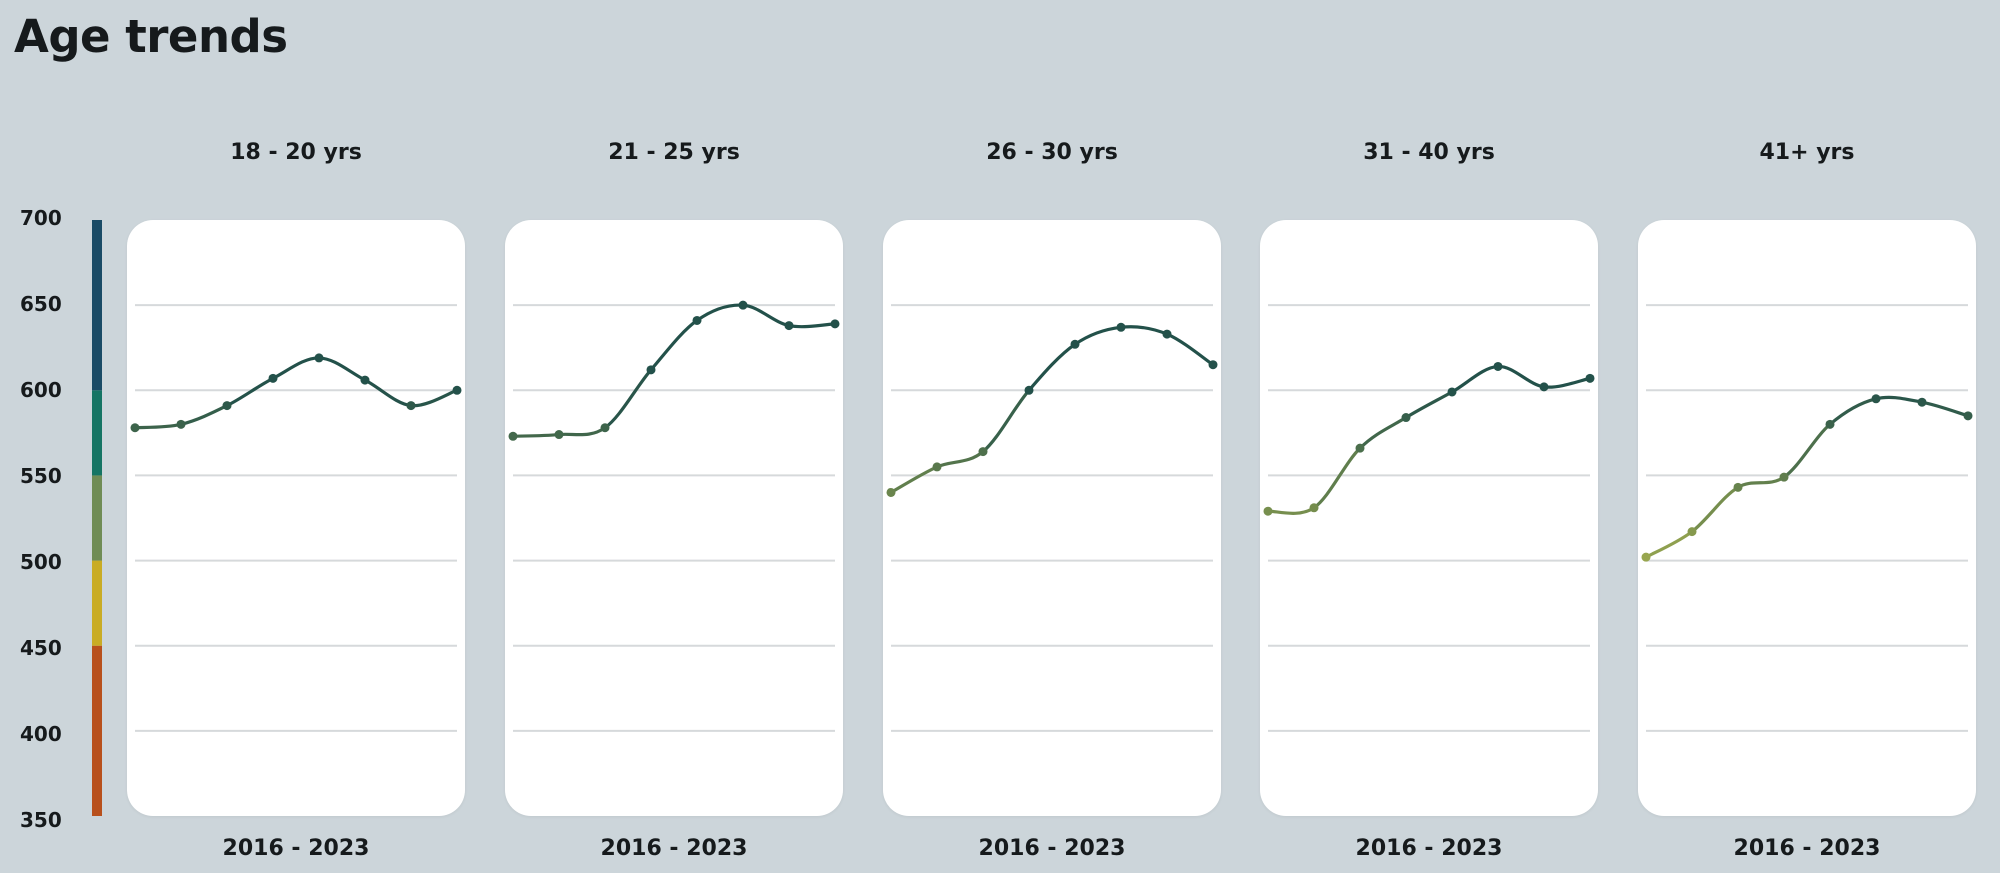  I want to click on y-tick-label: 700, so click(41, 218).